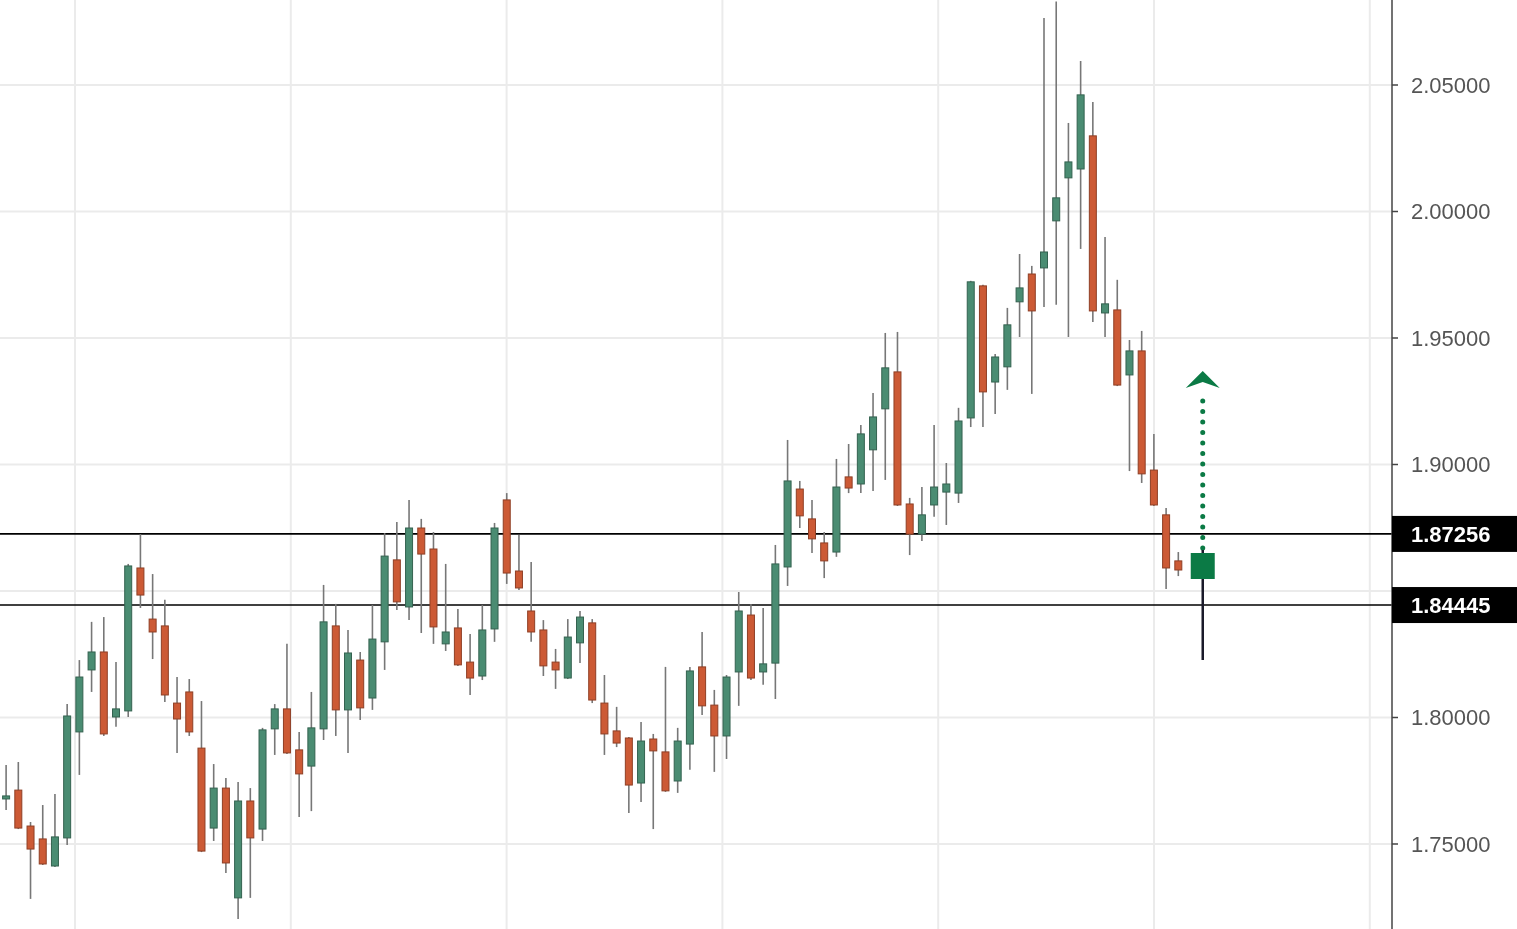 Image resolution: width=1517 pixels, height=929 pixels. I want to click on ref-line-label: 1.87256, so click(1451, 534).